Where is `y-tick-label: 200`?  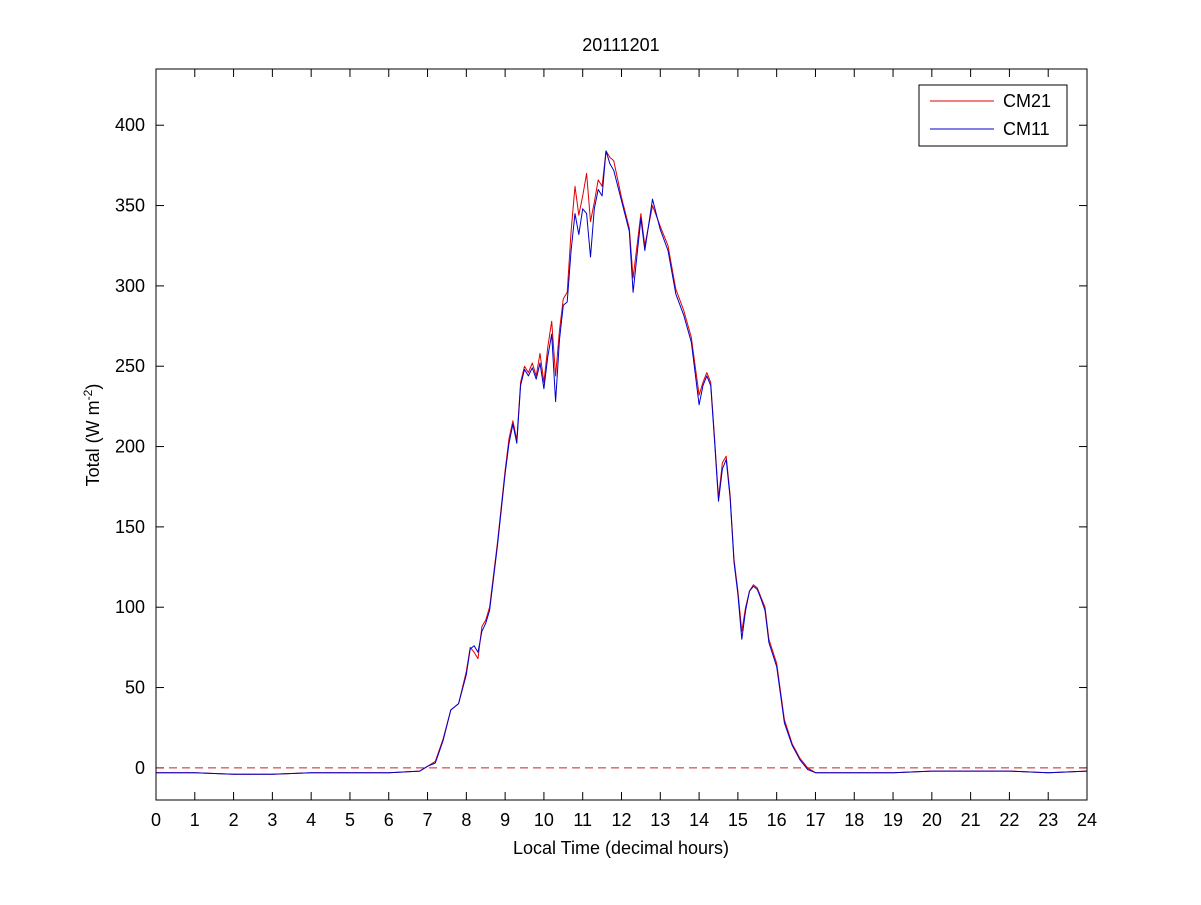
y-tick-label: 200 is located at coordinates (130, 447).